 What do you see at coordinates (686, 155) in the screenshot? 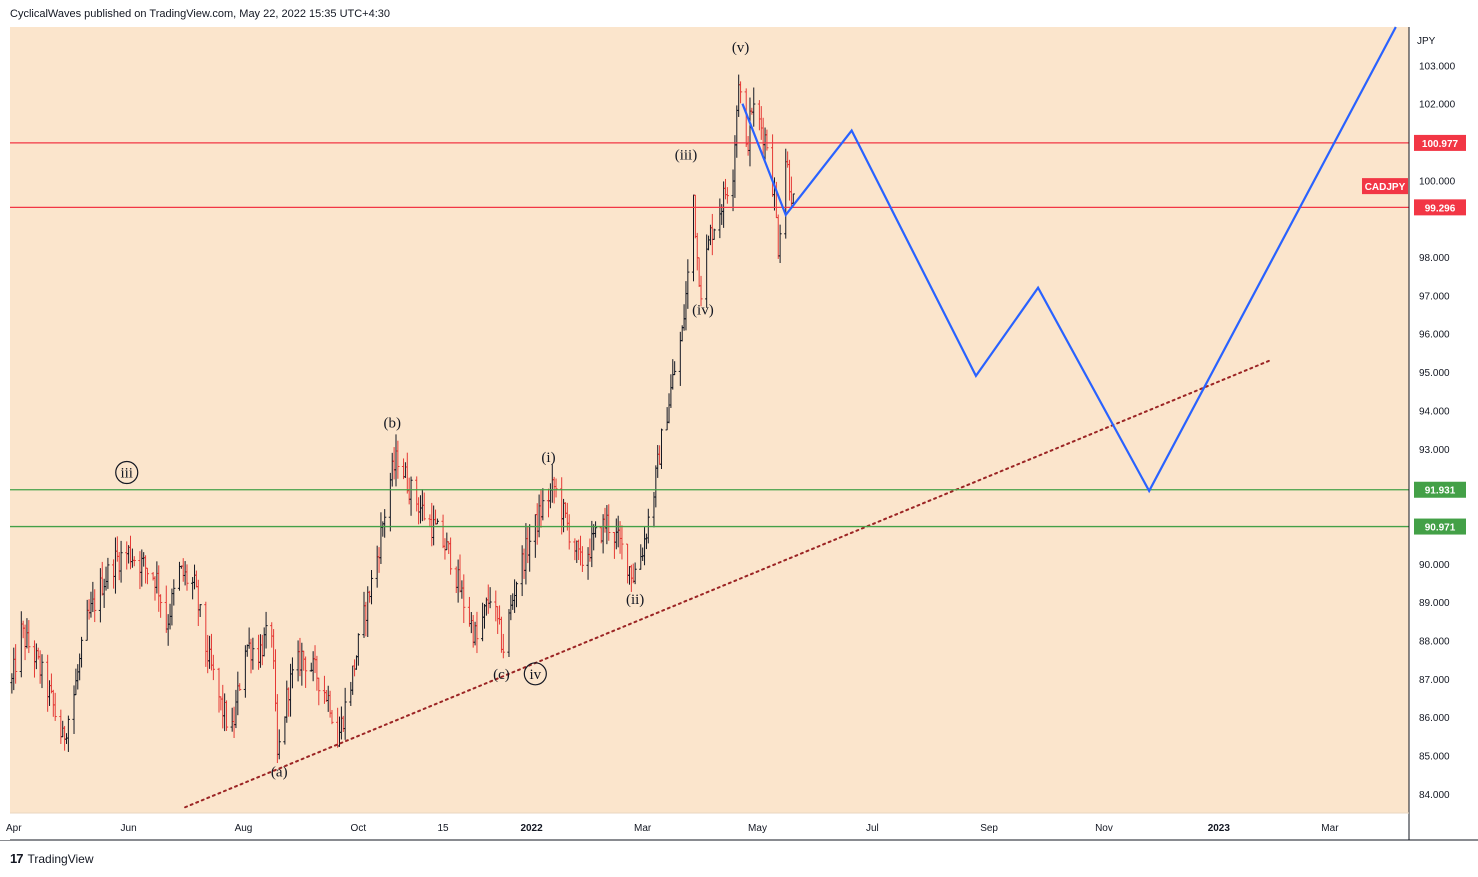
I see `wave-label: (iii)` at bounding box center [686, 155].